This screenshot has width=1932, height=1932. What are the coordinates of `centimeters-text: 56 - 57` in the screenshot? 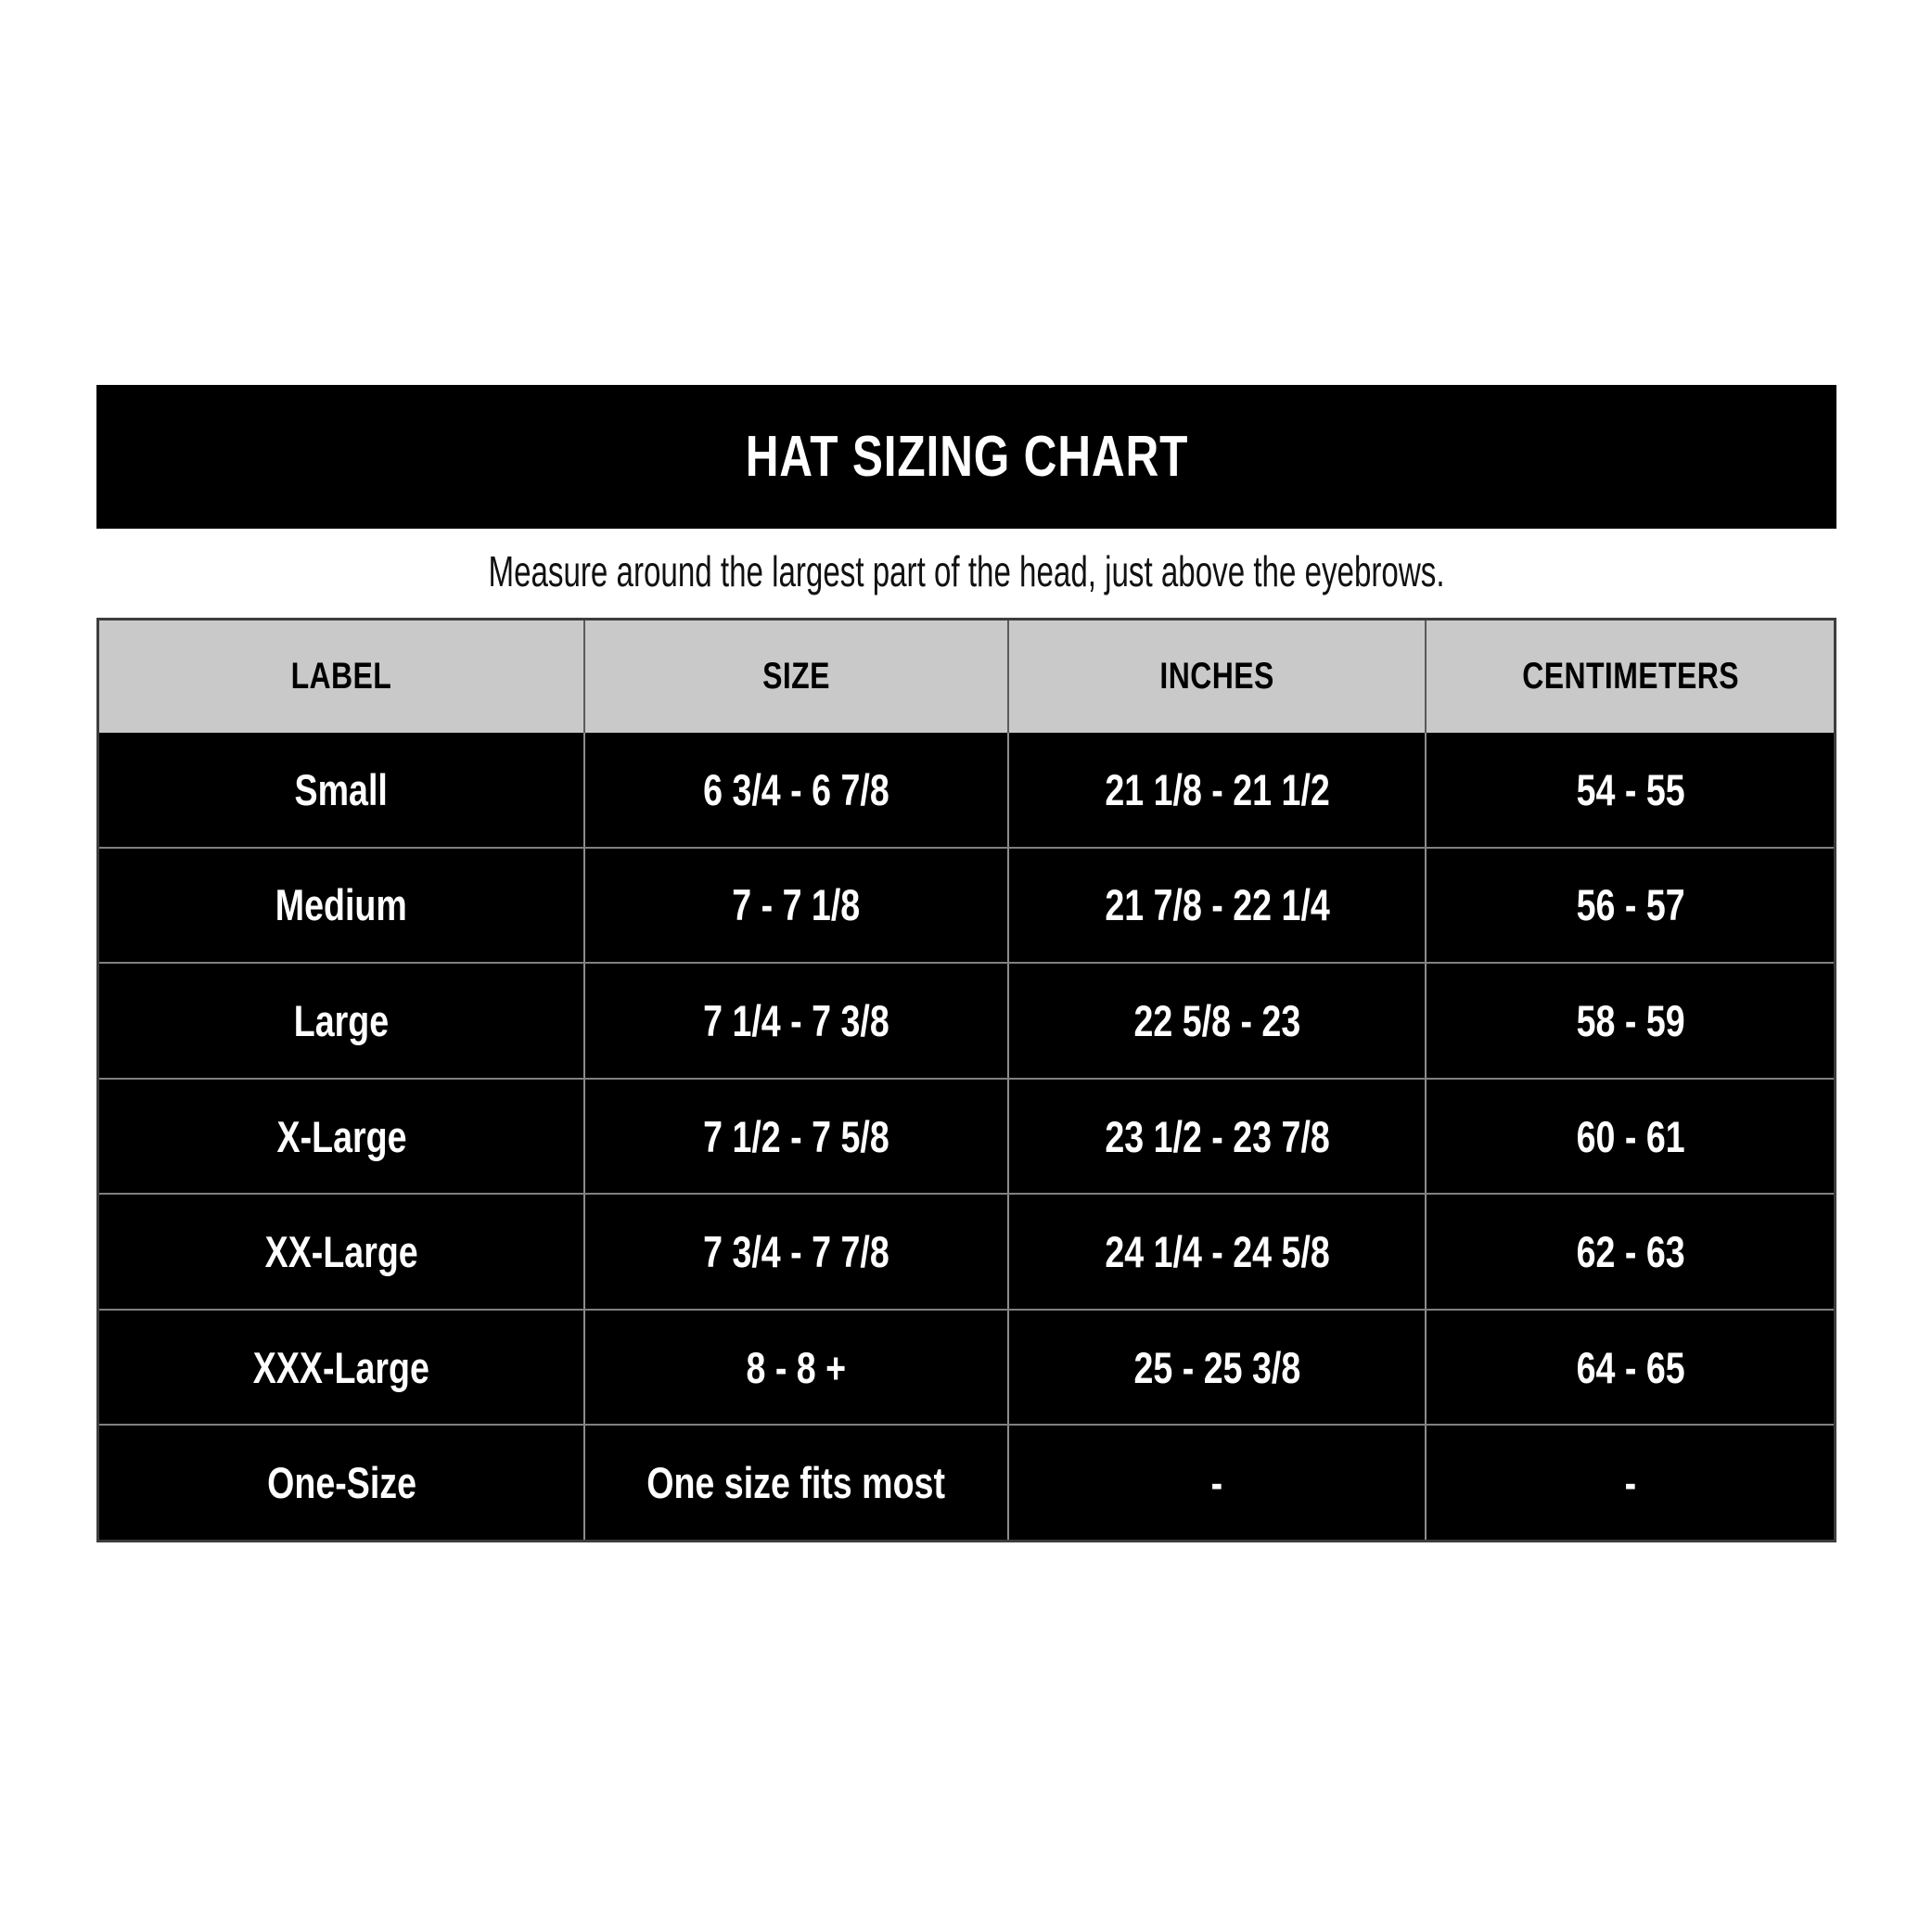 It's located at (1630, 905).